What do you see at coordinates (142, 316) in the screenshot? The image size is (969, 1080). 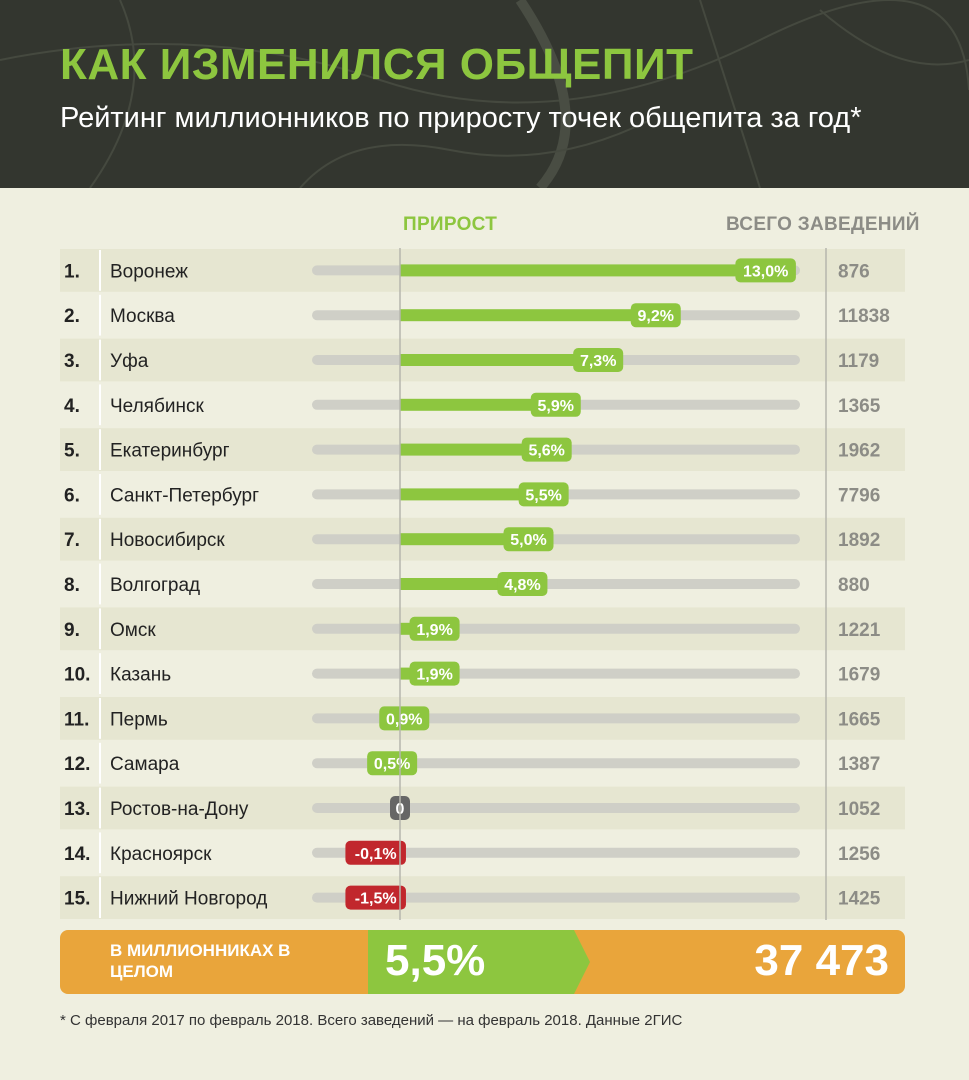 I see `row-city: Москва` at bounding box center [142, 316].